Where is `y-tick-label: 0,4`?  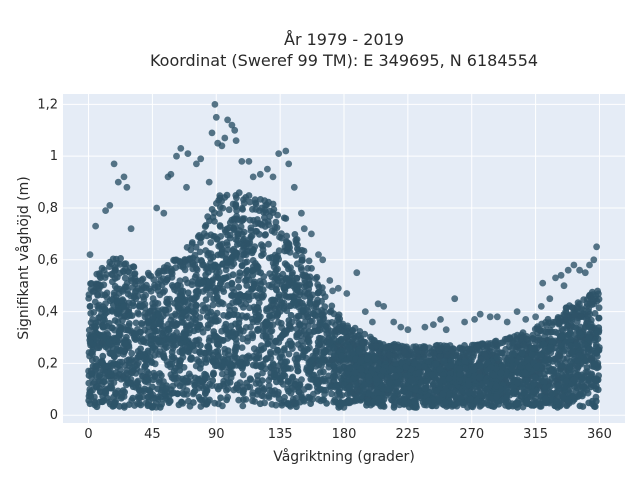 y-tick-label: 0,4 is located at coordinates (47, 312).